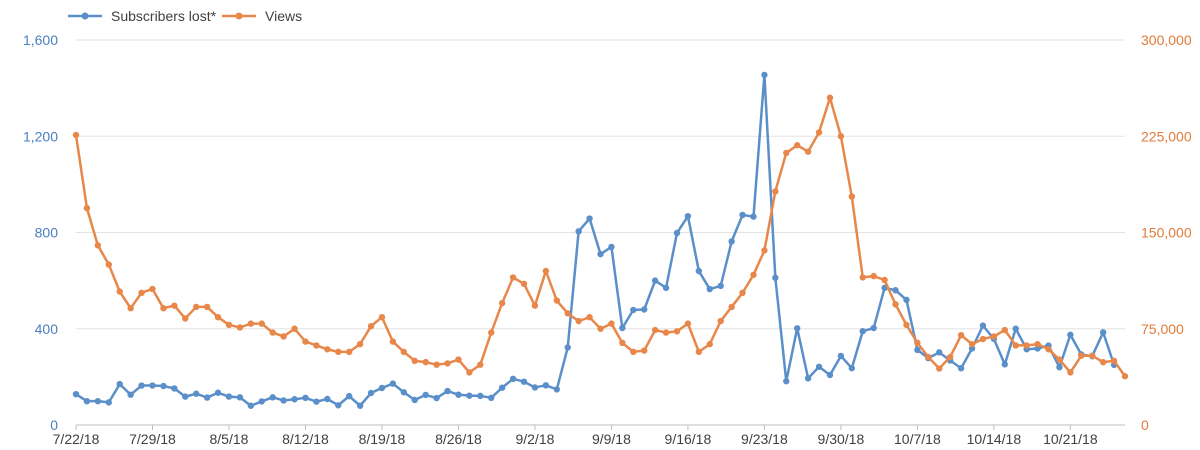  What do you see at coordinates (76, 439) in the screenshot?
I see `x-tick-label: 7/22/18` at bounding box center [76, 439].